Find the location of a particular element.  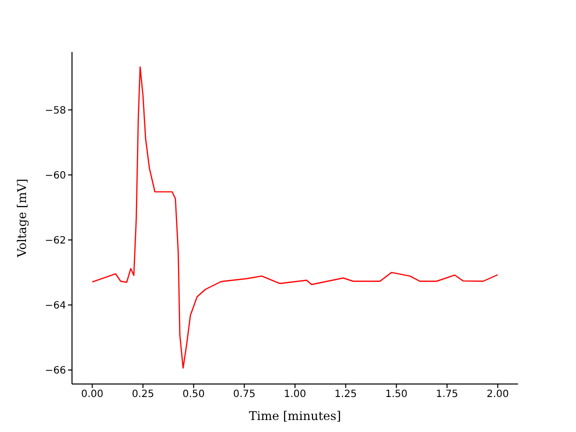

y-tick-label: −60 is located at coordinates (55, 176).